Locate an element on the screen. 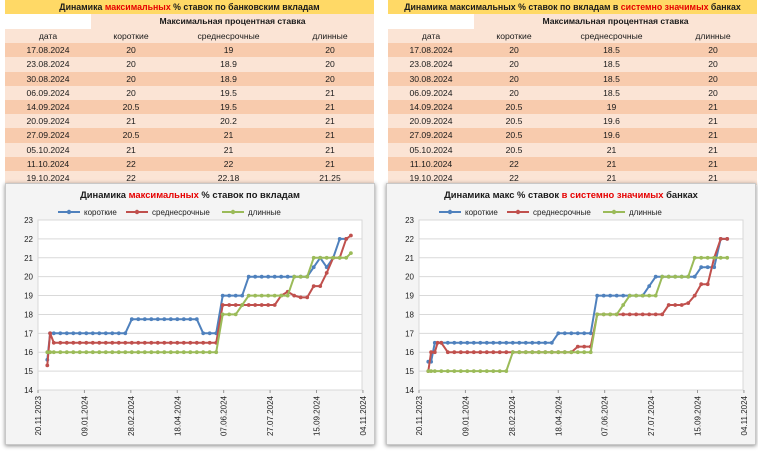 Image resolution: width=758 pixels, height=451 pixels. table-row: 17.08.2024 20 19 20 is located at coordinates (189, 50).